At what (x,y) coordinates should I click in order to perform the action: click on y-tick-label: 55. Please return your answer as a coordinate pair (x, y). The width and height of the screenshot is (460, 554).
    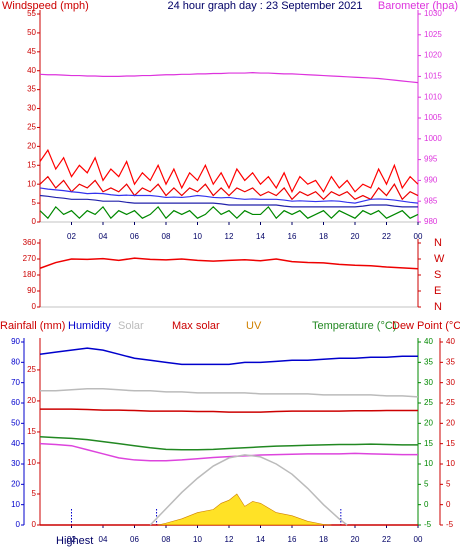
    Looking at the image, I should click on (31, 13).